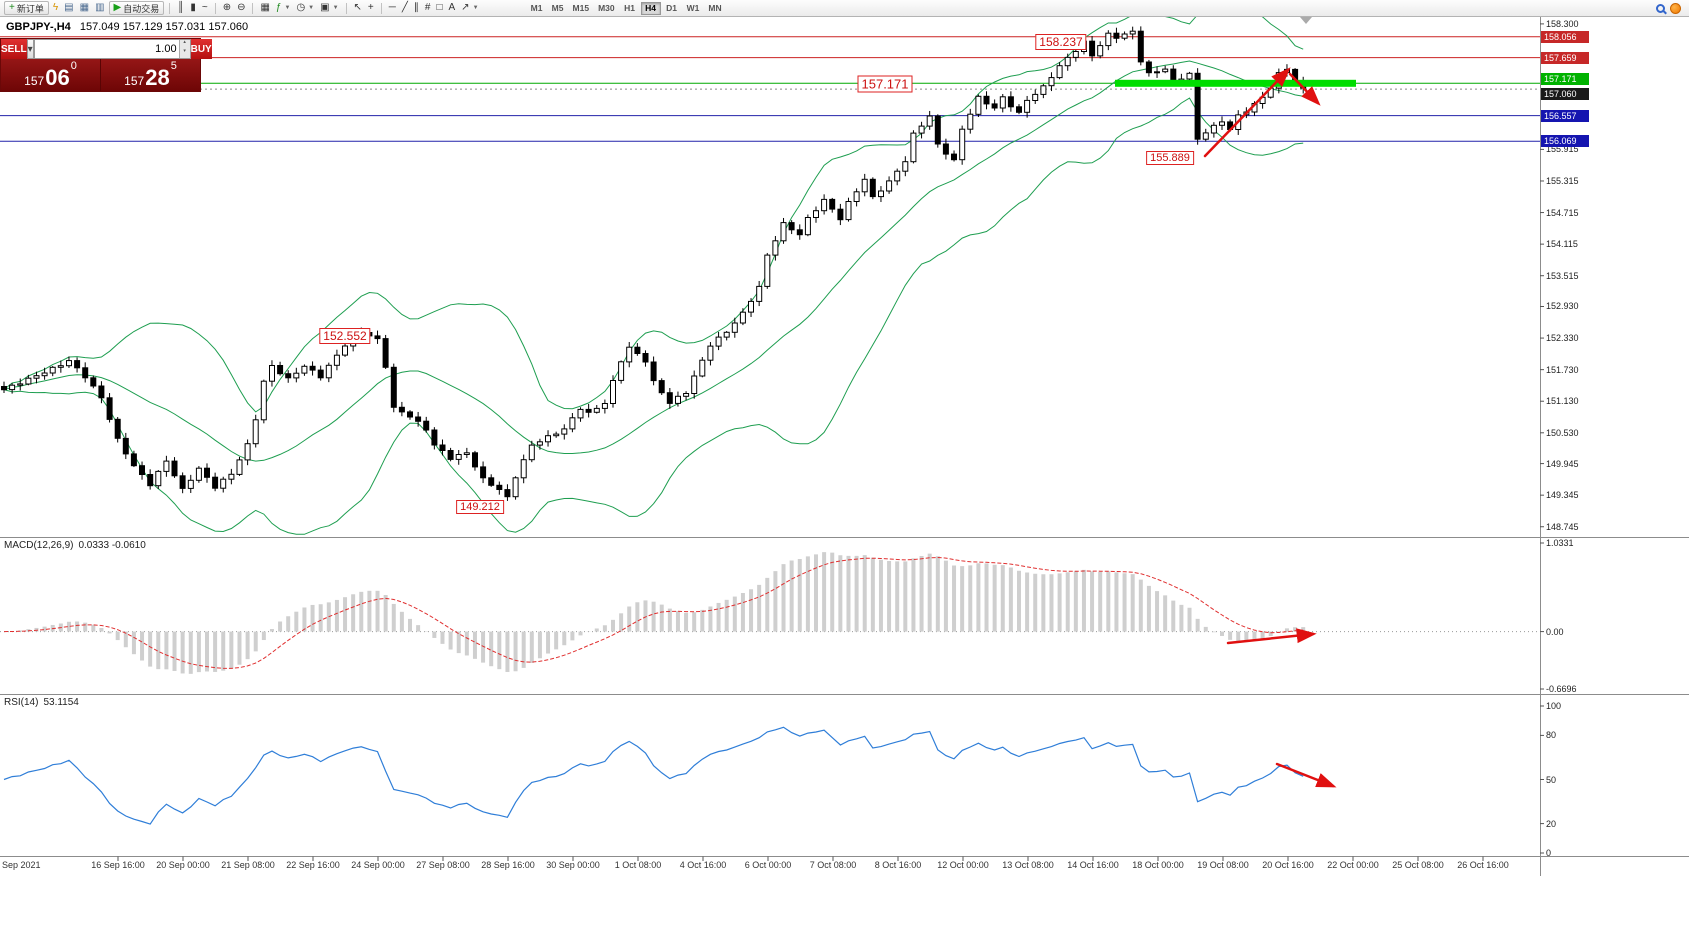 The width and height of the screenshot is (1689, 939). What do you see at coordinates (34, 81) in the screenshot?
I see `bid-prefix: 157` at bounding box center [34, 81].